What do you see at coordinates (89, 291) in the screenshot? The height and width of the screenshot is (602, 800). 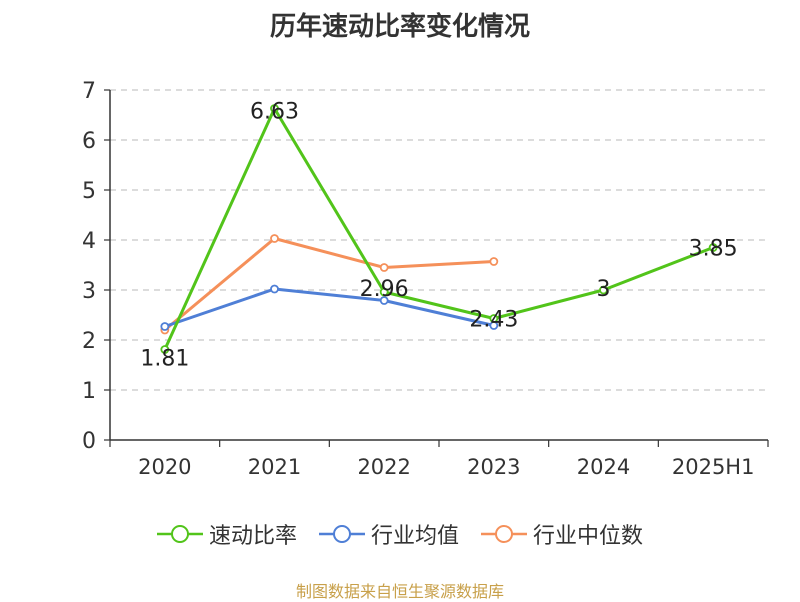 I see `y-tick-label: 3` at bounding box center [89, 291].